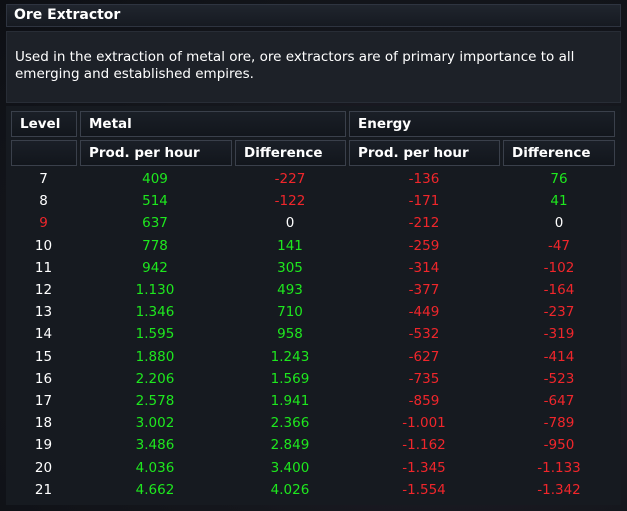 This screenshot has height=511, width=627. What do you see at coordinates (559, 312) in the screenshot?
I see `cell-energy-diff: -237` at bounding box center [559, 312].